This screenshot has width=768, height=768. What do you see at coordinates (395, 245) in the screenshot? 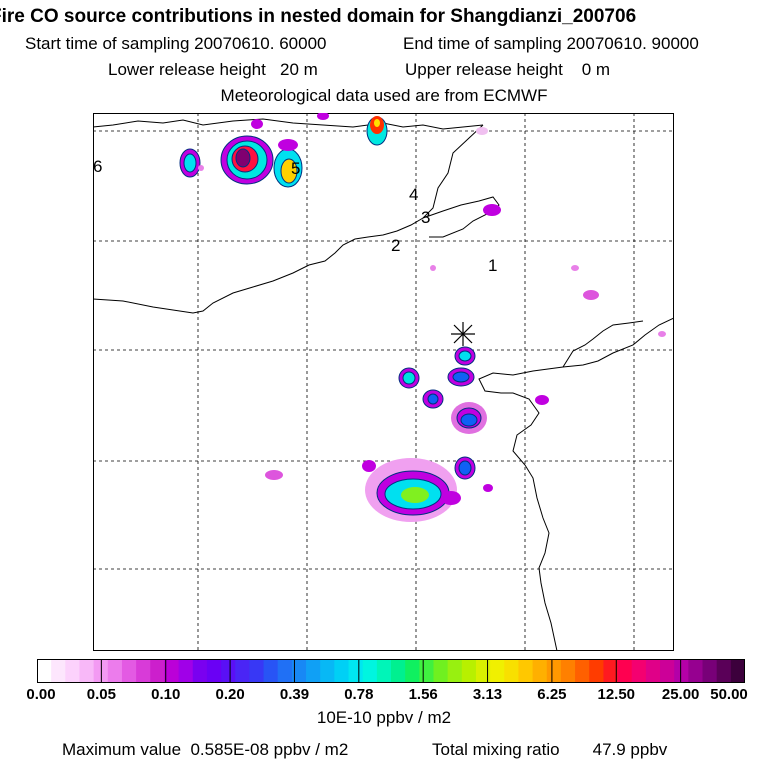
I see `day-marker-2: 2` at bounding box center [395, 245].